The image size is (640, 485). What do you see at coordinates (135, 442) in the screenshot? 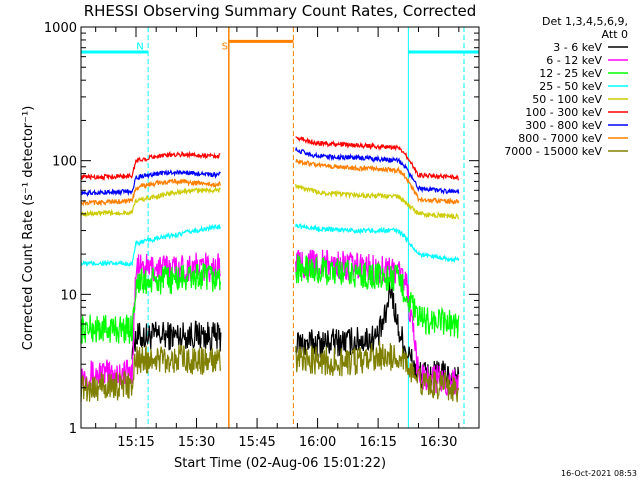
I see `x-tick-label: 15:15` at bounding box center [135, 442].